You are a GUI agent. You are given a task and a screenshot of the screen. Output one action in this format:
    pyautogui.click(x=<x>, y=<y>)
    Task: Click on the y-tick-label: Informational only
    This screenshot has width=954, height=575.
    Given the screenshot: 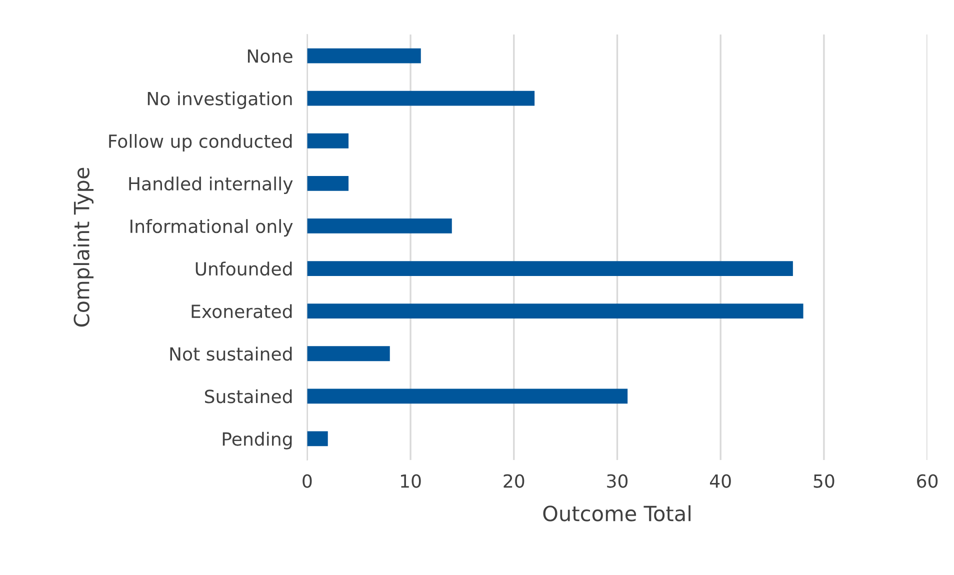 What is the action you would take?
    pyautogui.click(x=211, y=228)
    